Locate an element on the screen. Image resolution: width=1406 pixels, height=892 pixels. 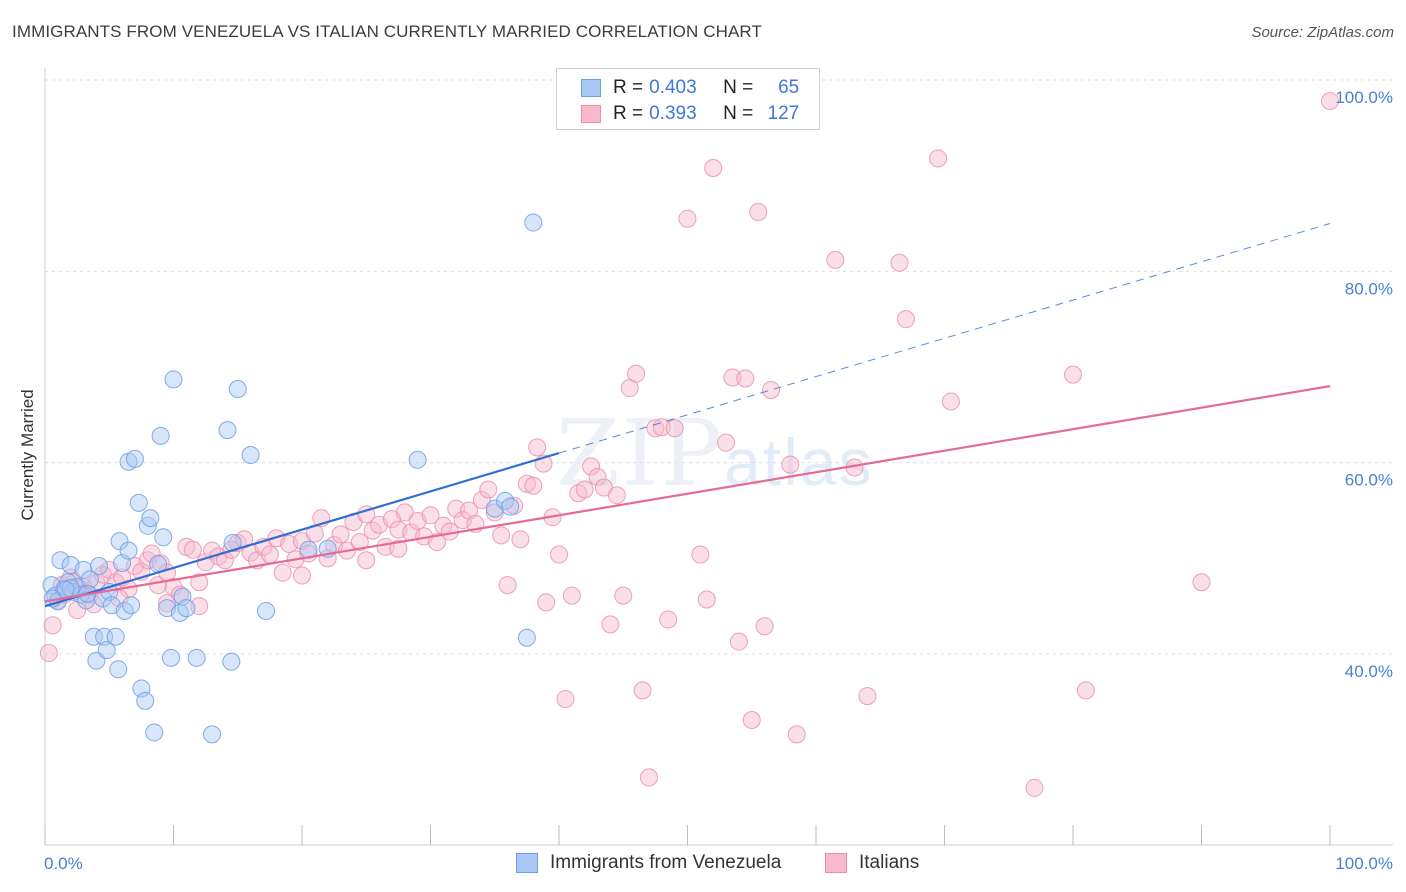
legend-swatch-pink is located at coordinates (836, 863).